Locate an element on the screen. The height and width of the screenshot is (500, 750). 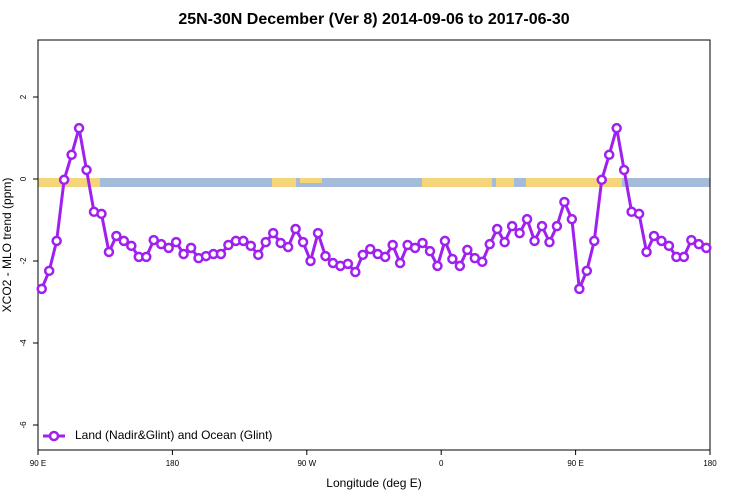
y-tick-label: -6 is located at coordinates (23, 425).